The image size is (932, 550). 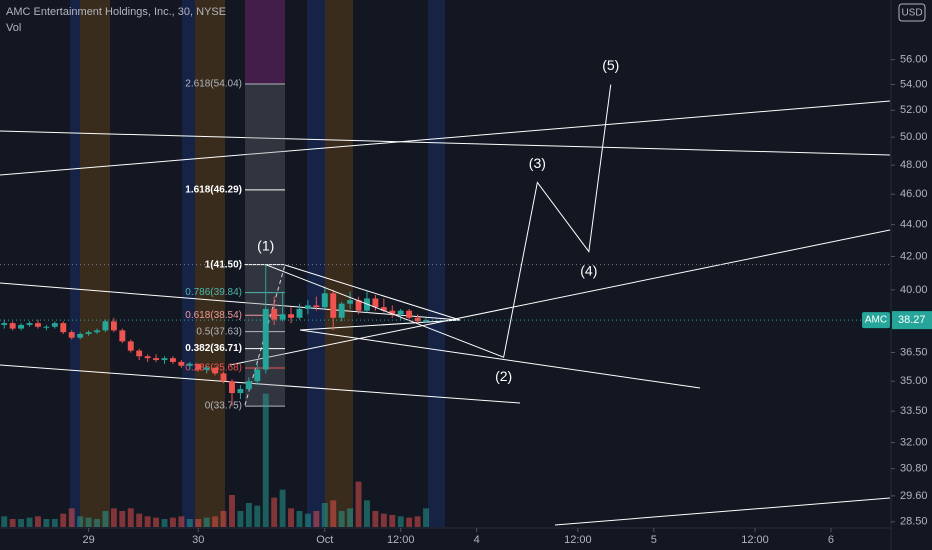 I want to click on wave-label: (5), so click(x=610, y=65).